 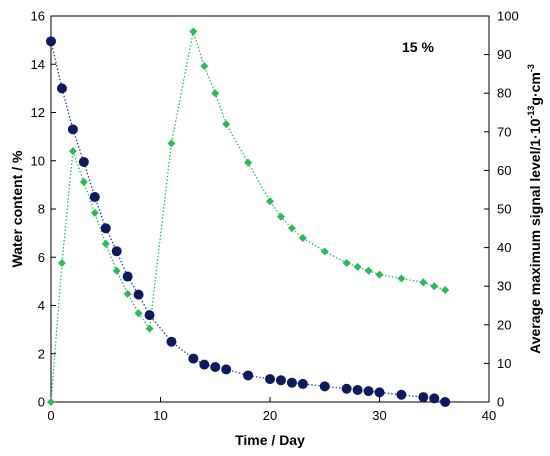 I want to click on y-right-tick-label: 10, so click(x=504, y=363).